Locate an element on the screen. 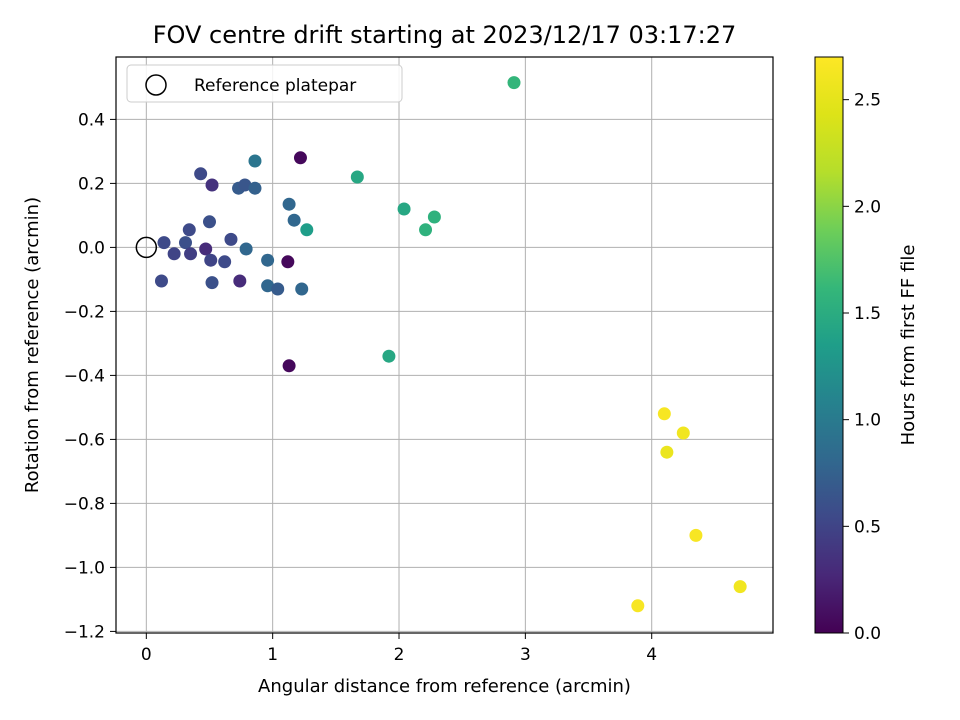 The height and width of the screenshot is (720, 960). legend: Reference platepar is located at coordinates (264, 83).